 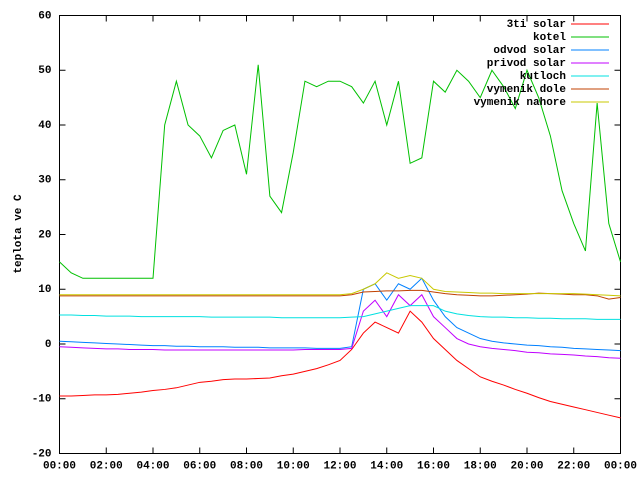 I want to click on y-tick-label: 30, so click(x=44, y=181).